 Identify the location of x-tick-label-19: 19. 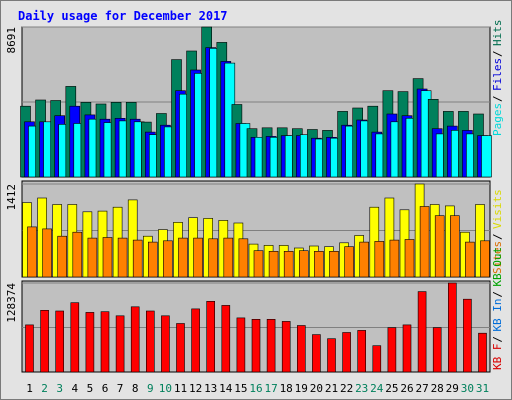
(301, 388).